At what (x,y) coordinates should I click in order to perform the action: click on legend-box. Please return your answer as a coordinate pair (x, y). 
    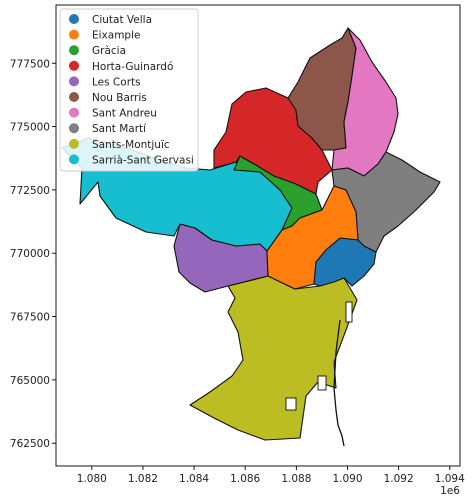
    Looking at the image, I should click on (129, 90).